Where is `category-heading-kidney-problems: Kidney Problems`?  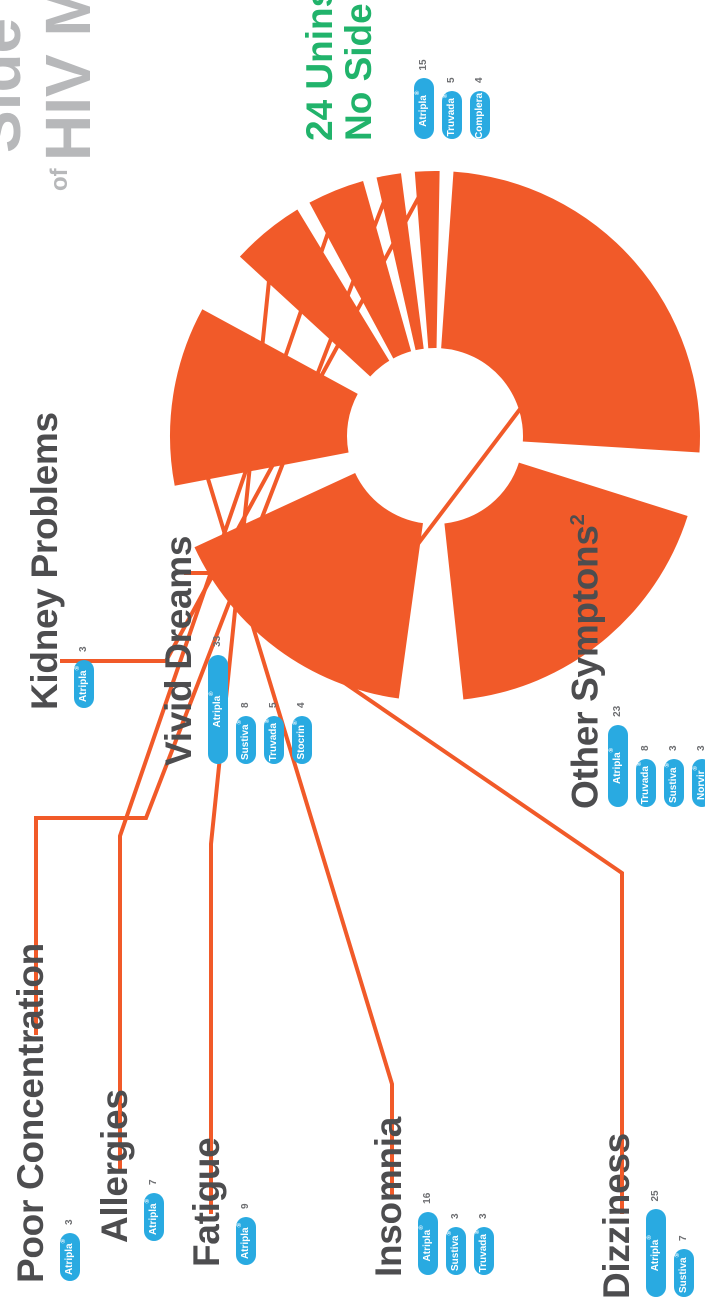 category-heading-kidney-problems: Kidney Problems is located at coordinates (44, 561).